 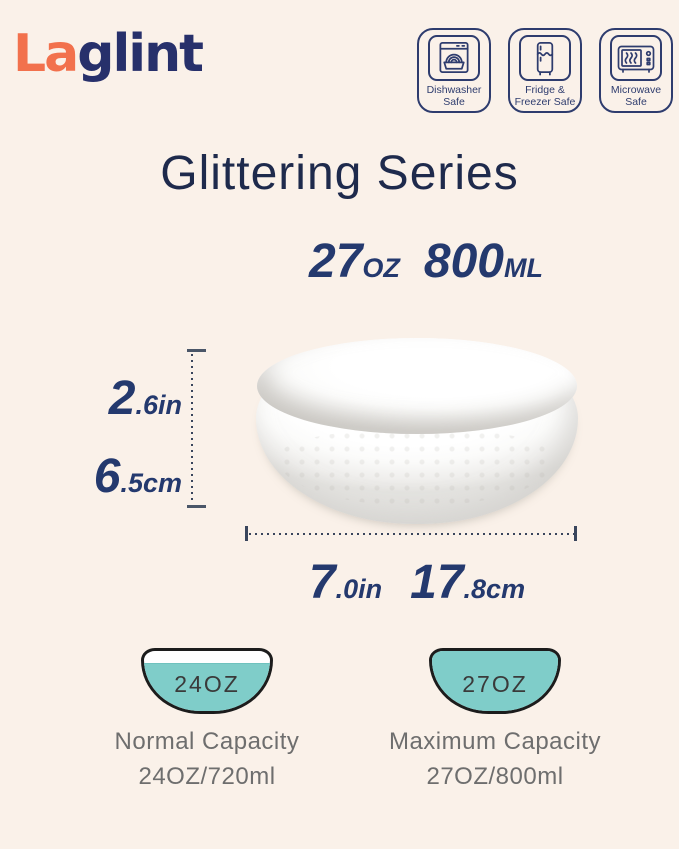 What do you see at coordinates (381, 268) in the screenshot?
I see `headline-oz-unit: OZ` at bounding box center [381, 268].